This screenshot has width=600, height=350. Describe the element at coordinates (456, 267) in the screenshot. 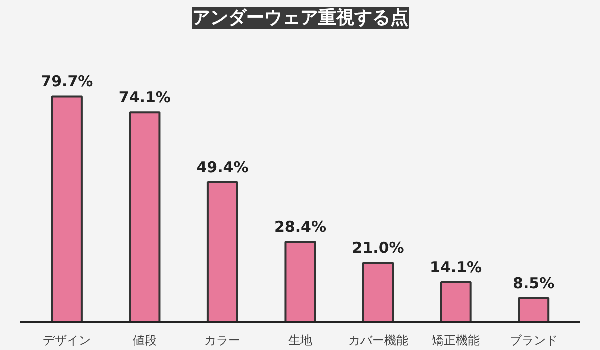

I see `data-label: 14.1%` at that location.